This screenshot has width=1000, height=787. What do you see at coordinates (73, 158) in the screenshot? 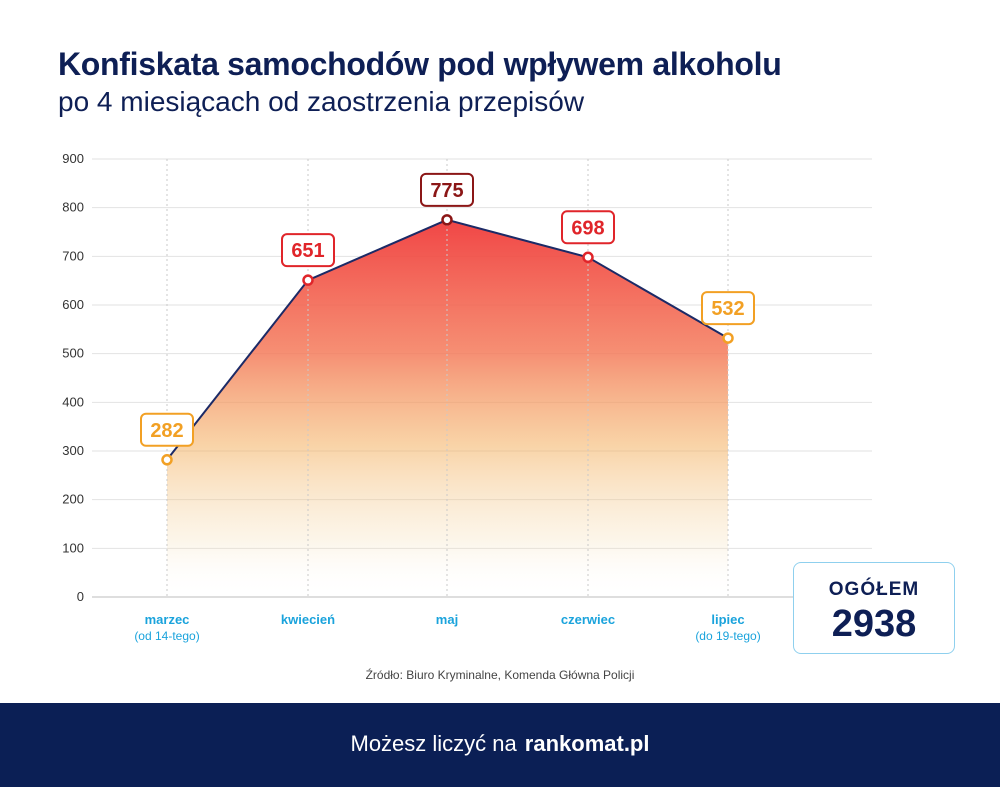
I see `y-tick-label: 900` at bounding box center [73, 158].